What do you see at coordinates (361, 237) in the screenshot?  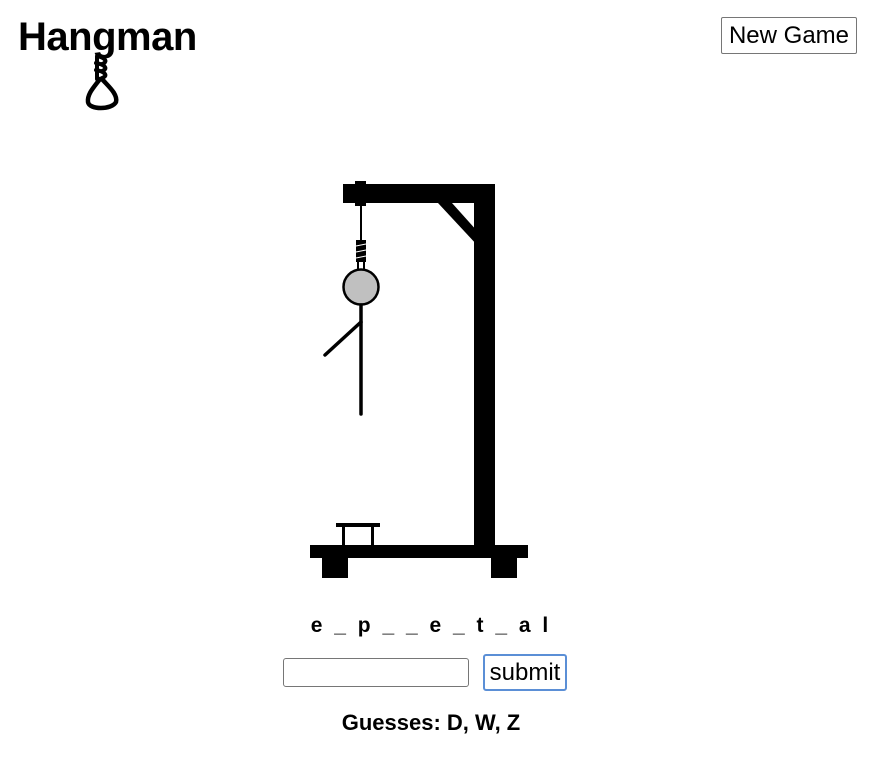 I see `rope-noose` at bounding box center [361, 237].